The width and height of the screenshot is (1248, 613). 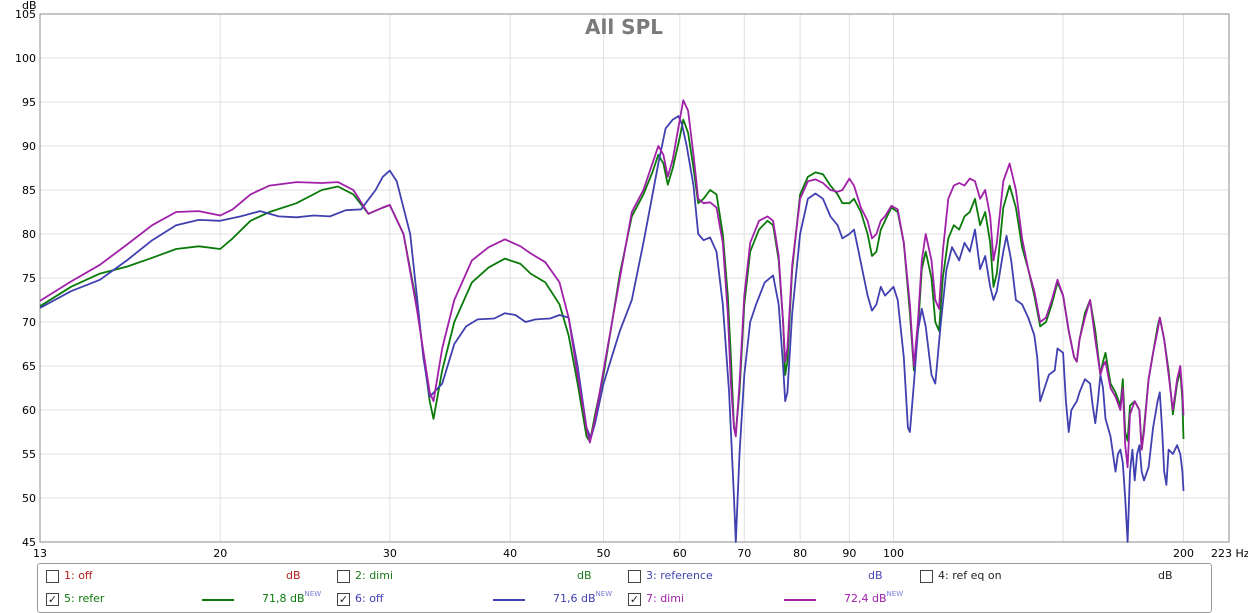 What do you see at coordinates (29, 278) in the screenshot?
I see `y-tick-label: 75` at bounding box center [29, 278].